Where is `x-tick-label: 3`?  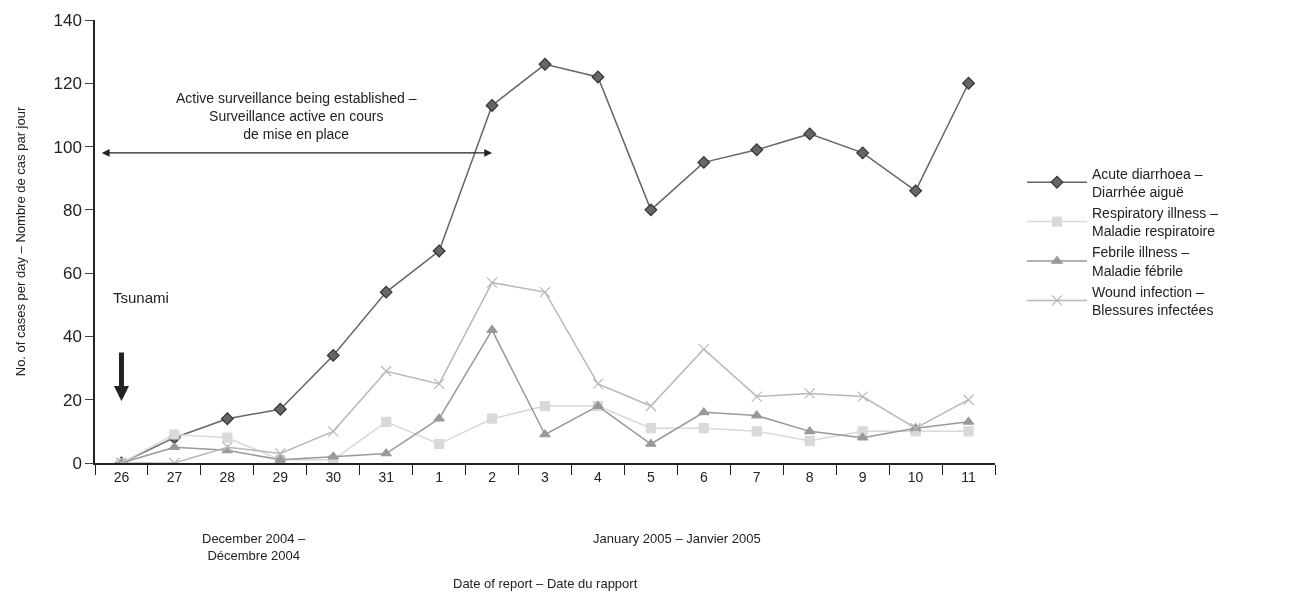
x-tick-label: 3 is located at coordinates (545, 476).